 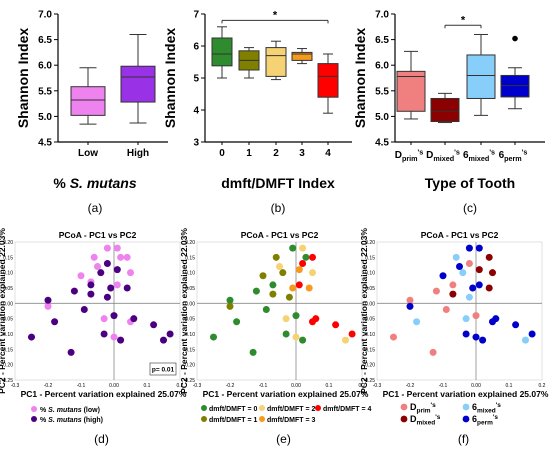 What do you see at coordinates (8, 289) in the screenshot?
I see `y-tick-label: 0.05` at bounding box center [8, 289].